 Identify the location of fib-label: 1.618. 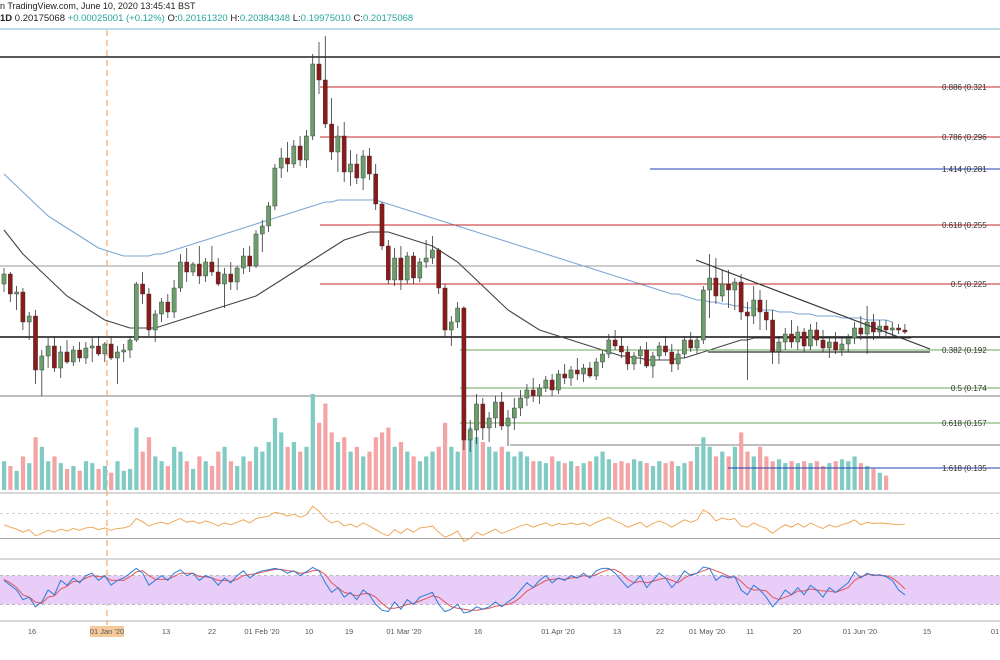
(952, 468).